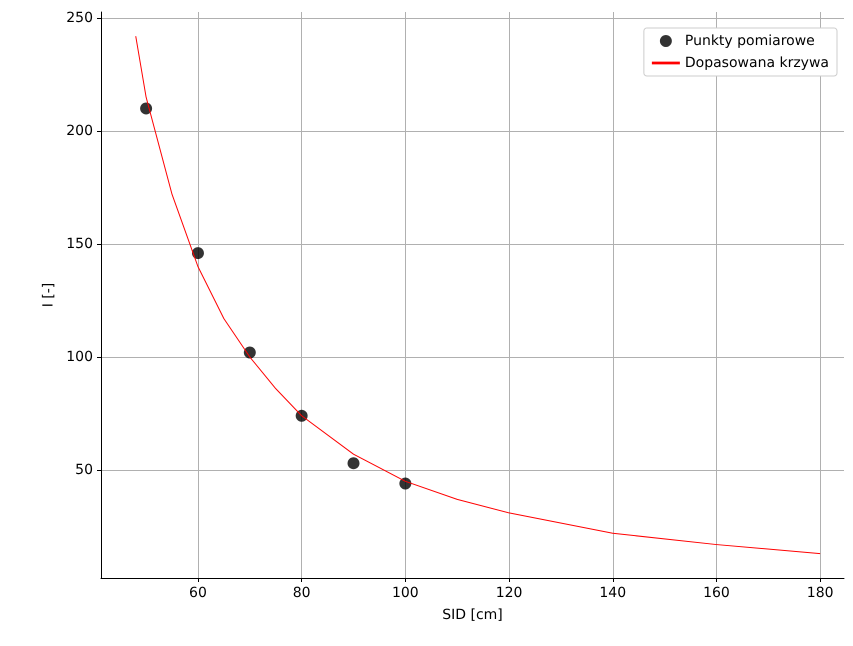 This screenshot has width=853, height=646. I want to click on x-tick-label: 120, so click(509, 593).